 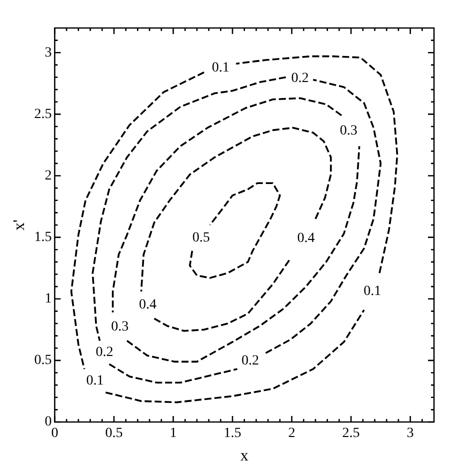 What do you see at coordinates (48, 52) in the screenshot?
I see `y-tick-label: 3` at bounding box center [48, 52].